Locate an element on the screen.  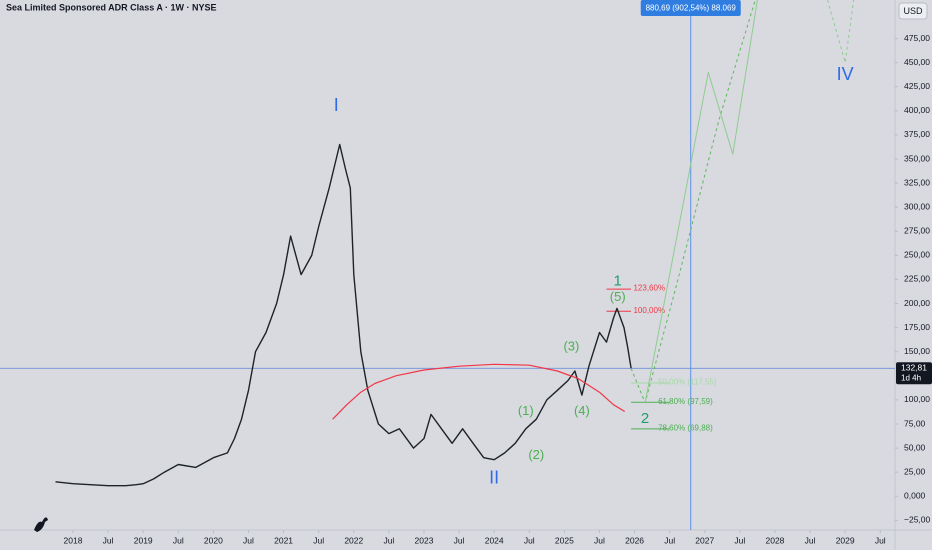
wave-label: (4) is located at coordinates (582, 410).